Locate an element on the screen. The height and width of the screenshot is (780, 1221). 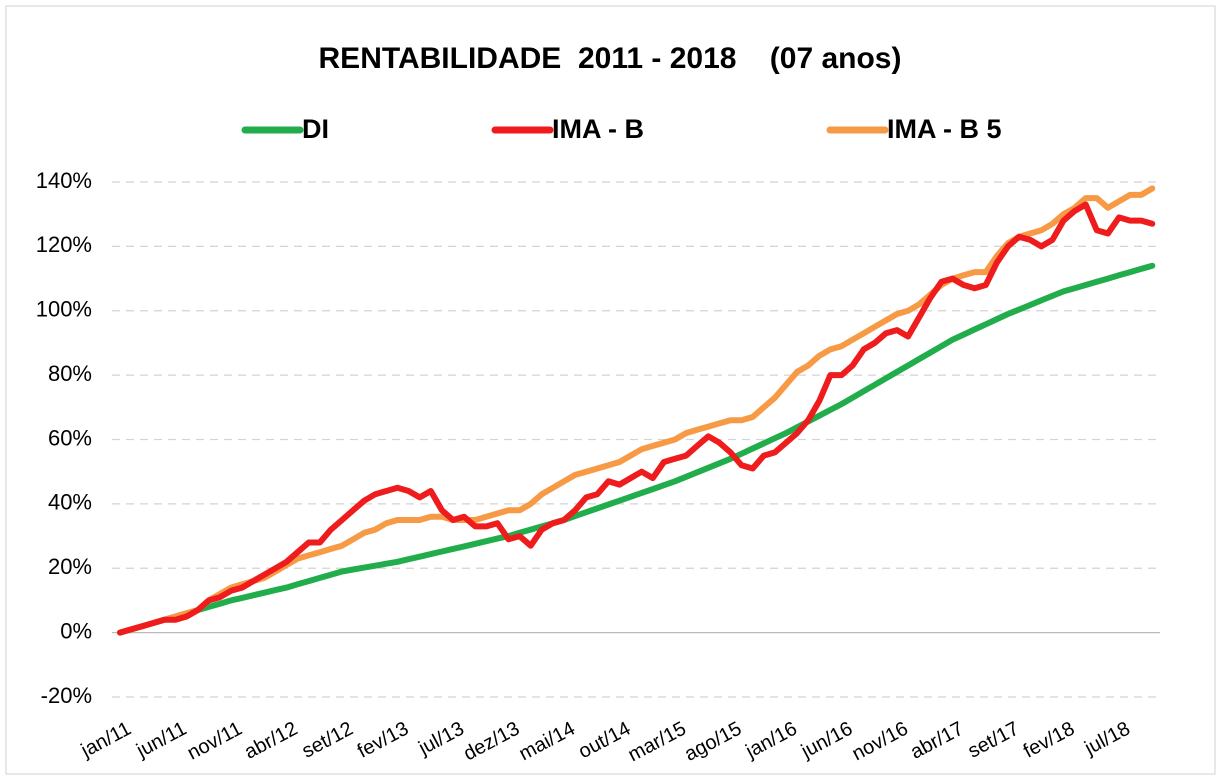
y-tick-label: 60% is located at coordinates (70, 437).